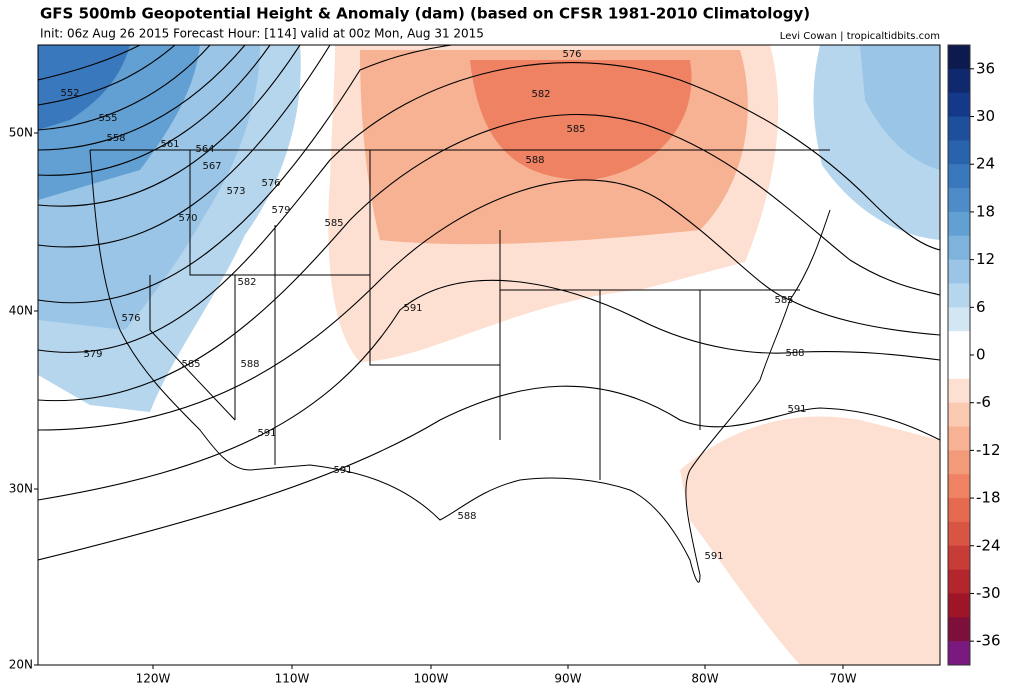 This screenshot has height=696, width=1024. What do you see at coordinates (988, 593) in the screenshot?
I see `colorbar-label: -30` at bounding box center [988, 593].